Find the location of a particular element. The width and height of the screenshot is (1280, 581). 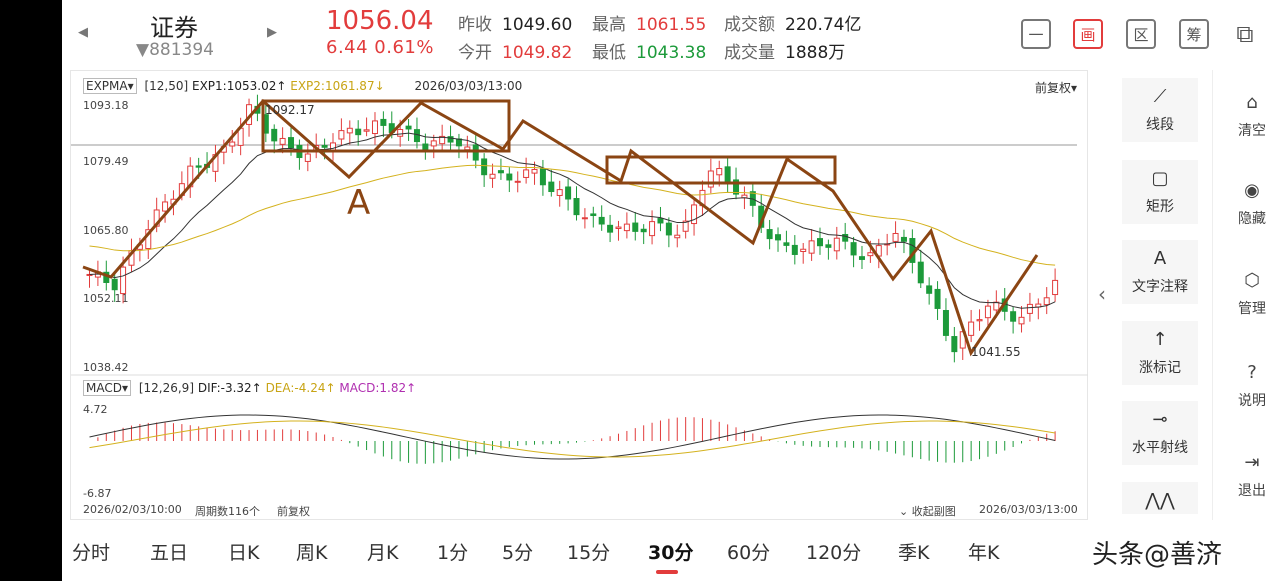

period-tab: 季K is located at coordinates (914, 553).